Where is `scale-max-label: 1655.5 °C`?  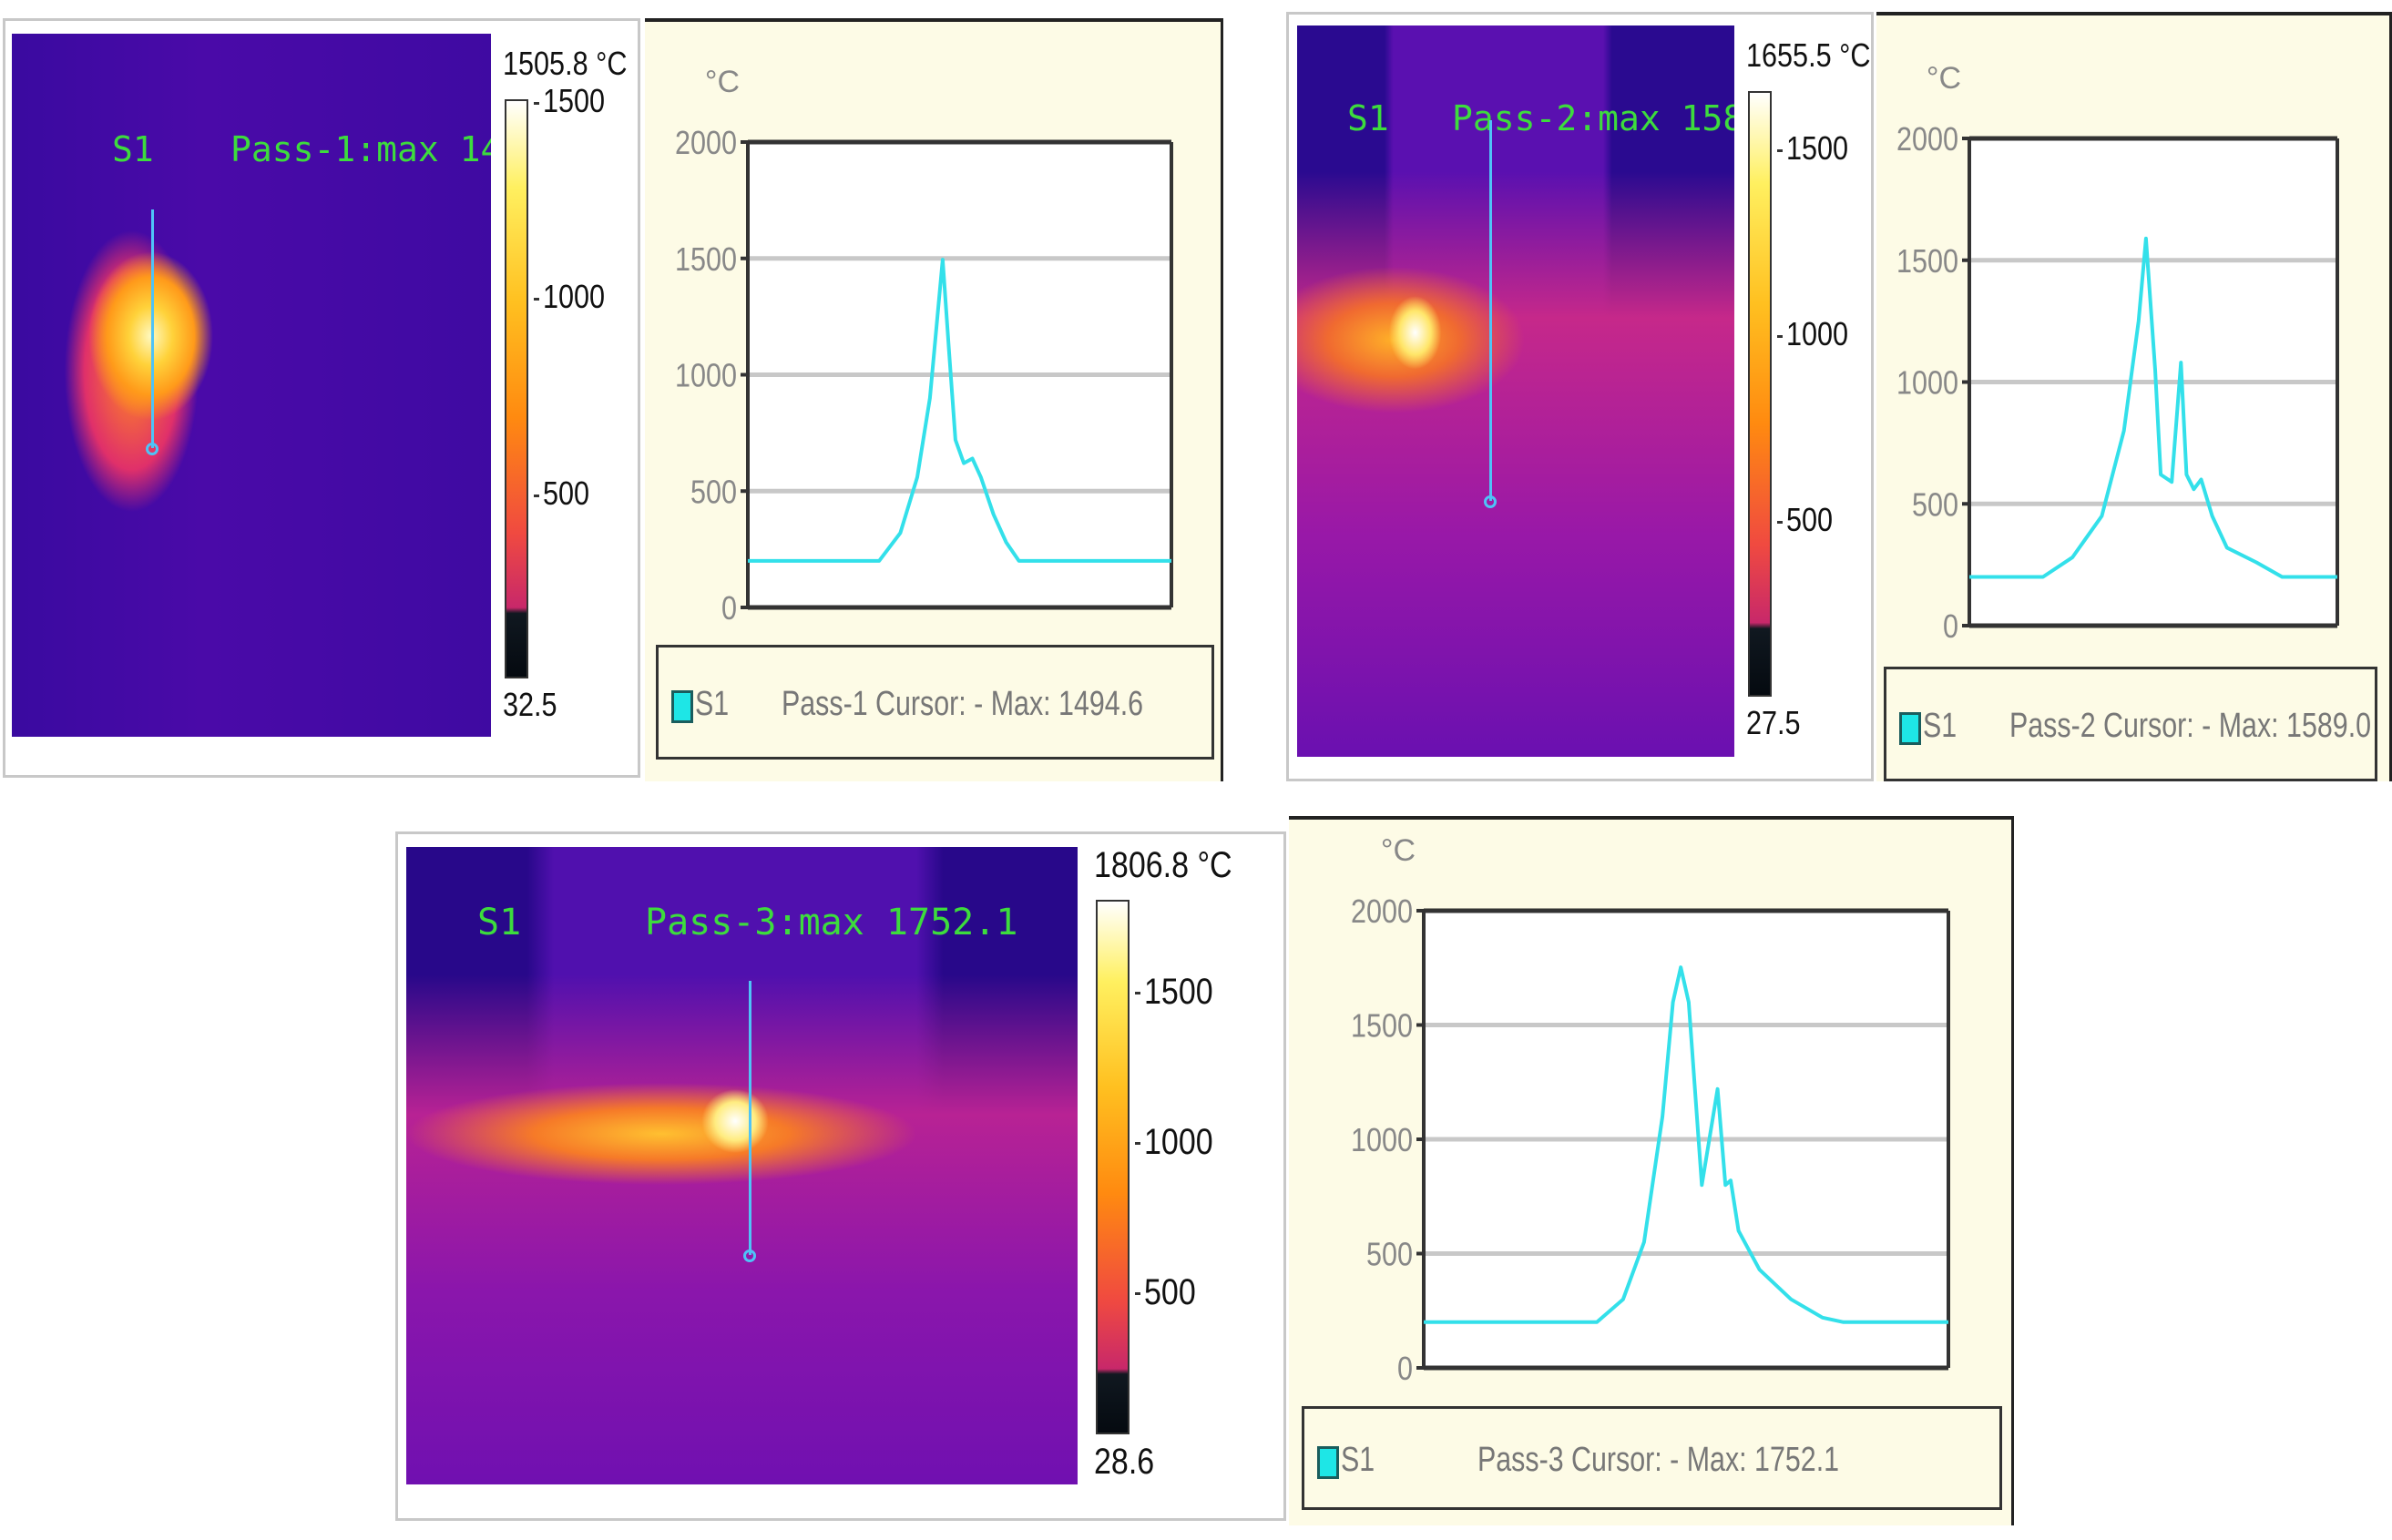 scale-max-label: 1655.5 °C is located at coordinates (1808, 55).